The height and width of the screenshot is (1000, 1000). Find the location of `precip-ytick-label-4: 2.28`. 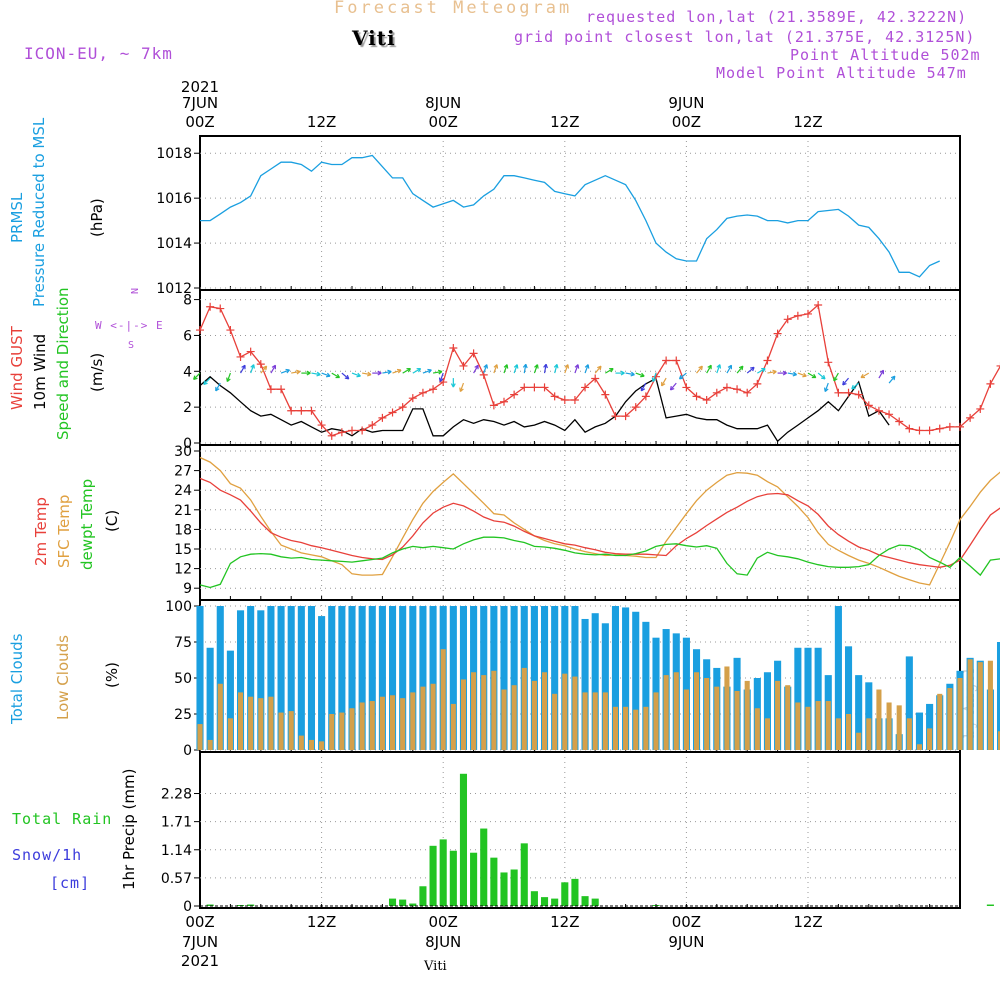

precip-ytick-label-4: 2.28 is located at coordinates (176, 795).